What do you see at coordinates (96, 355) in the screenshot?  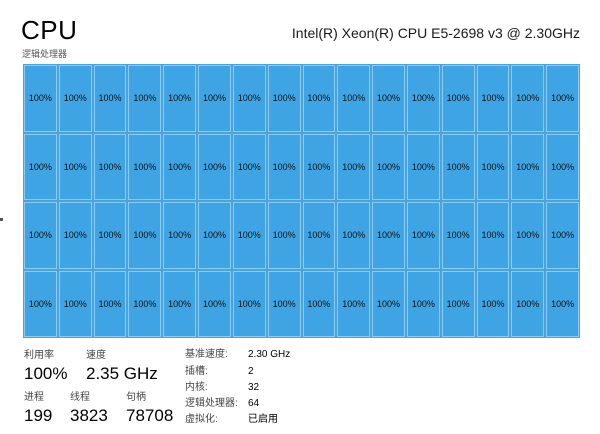 I see `speed-label: 速度` at bounding box center [96, 355].